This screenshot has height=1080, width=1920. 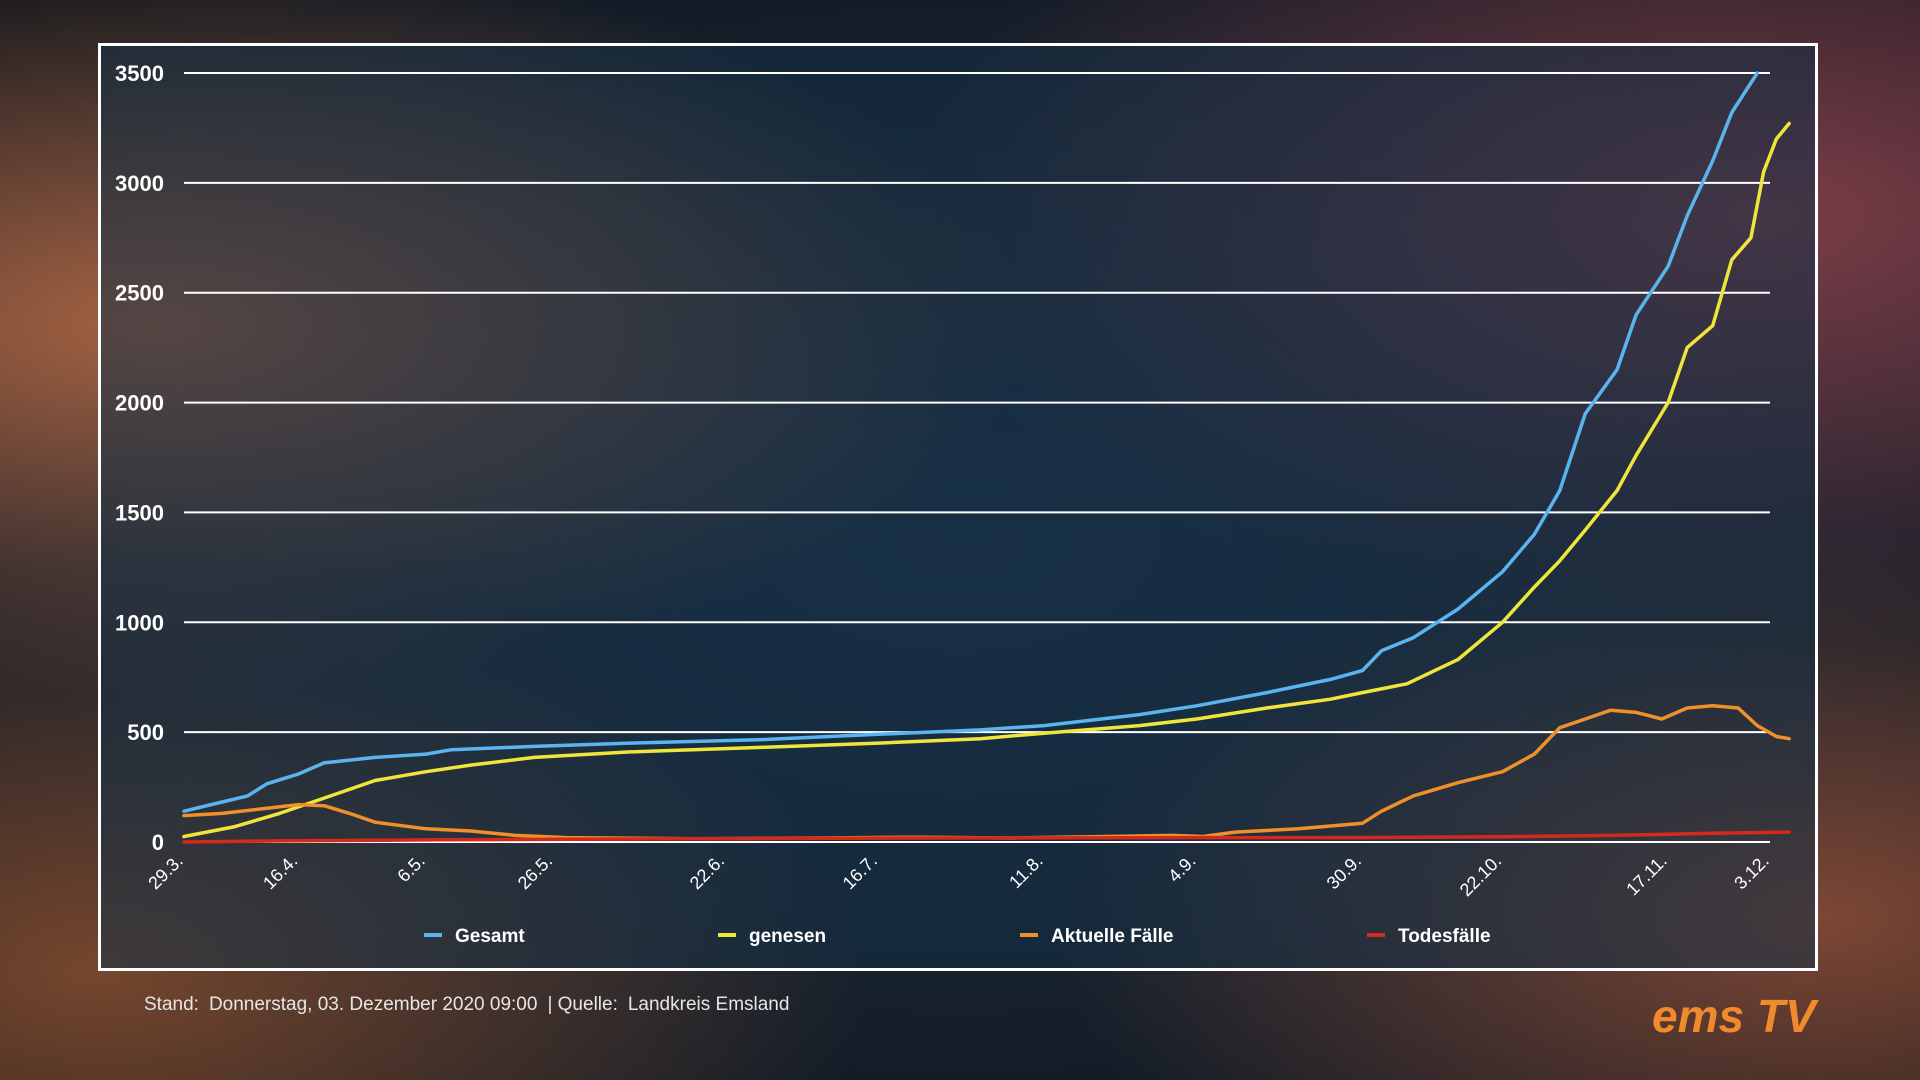 I want to click on y-tick-label: 3000, so click(x=139, y=183).